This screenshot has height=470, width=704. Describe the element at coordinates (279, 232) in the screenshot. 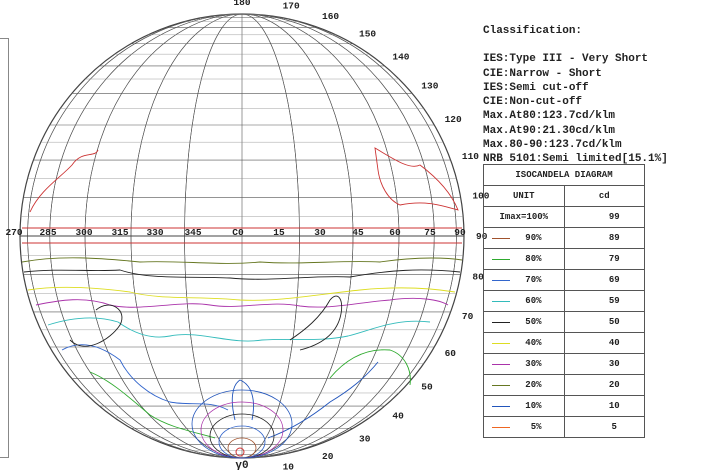

I see `horizontal-angle-label: 15` at that location.